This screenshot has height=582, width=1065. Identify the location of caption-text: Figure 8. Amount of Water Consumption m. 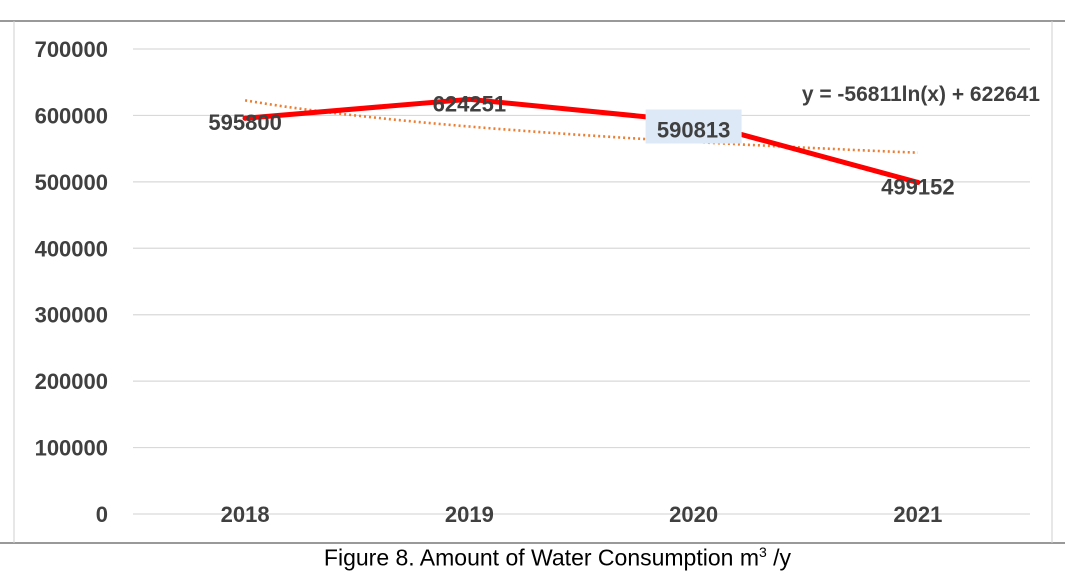
(541, 557).